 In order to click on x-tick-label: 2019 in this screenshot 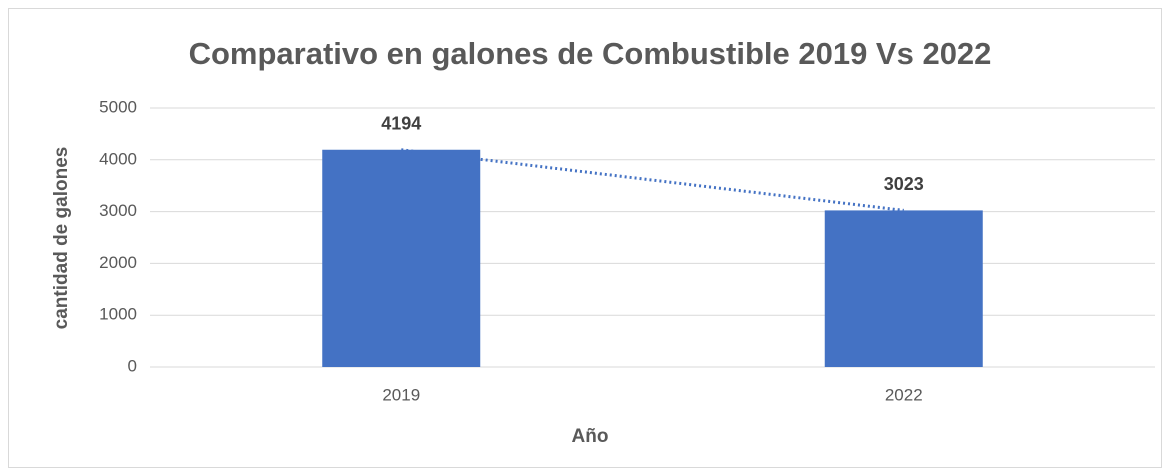, I will do `click(401, 394)`.